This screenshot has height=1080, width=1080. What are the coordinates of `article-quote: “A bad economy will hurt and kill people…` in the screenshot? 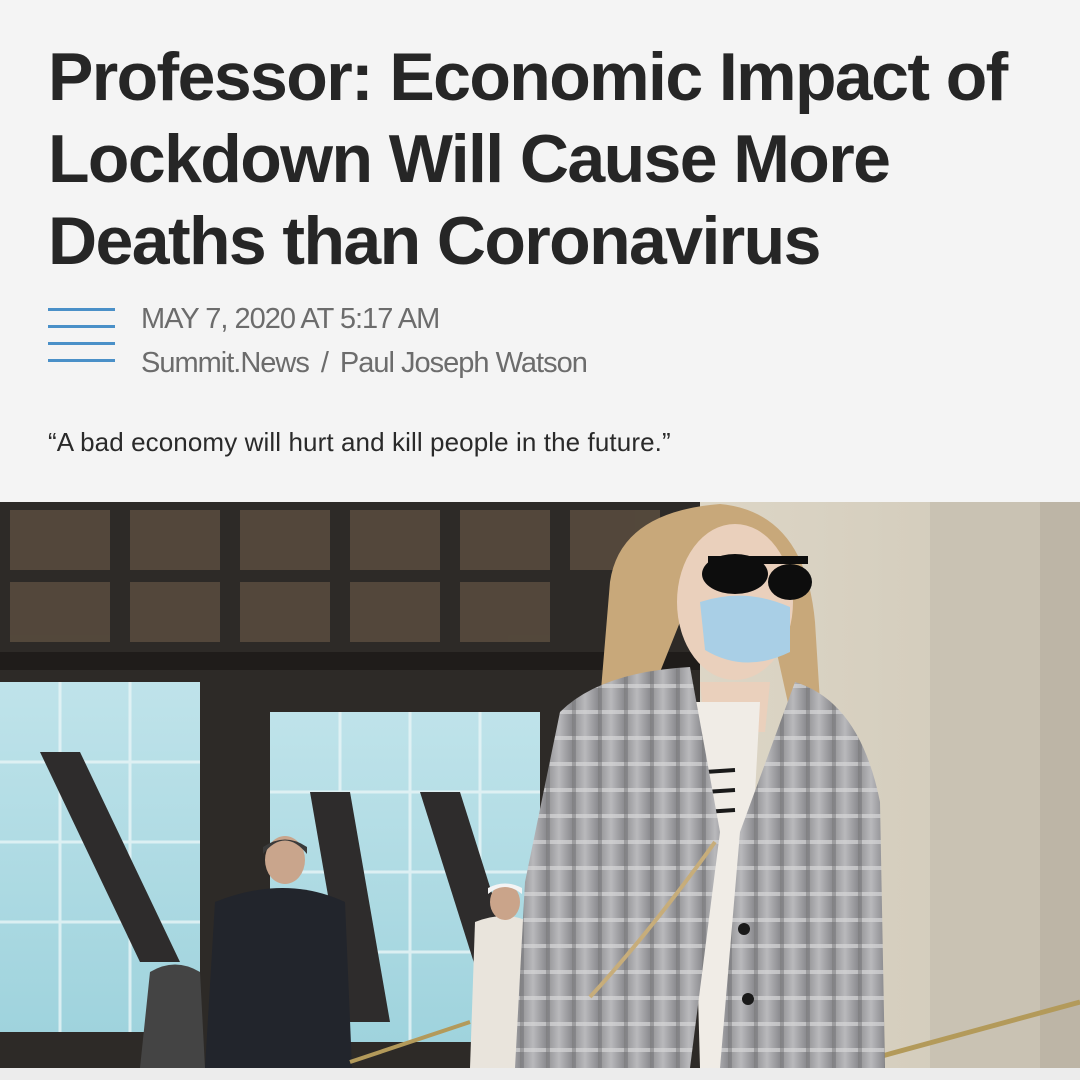 It's located at (359, 442).